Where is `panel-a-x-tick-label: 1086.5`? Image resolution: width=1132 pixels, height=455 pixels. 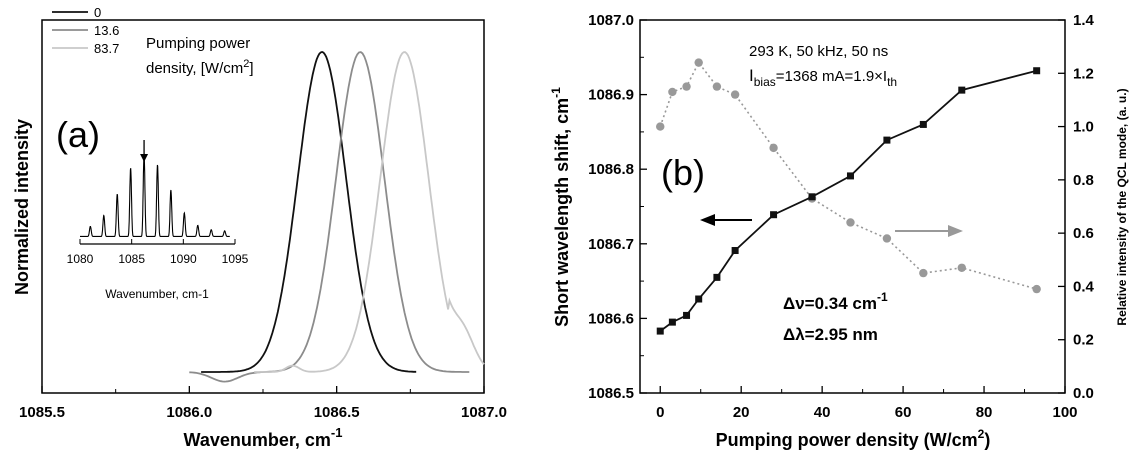 panel-a-x-tick-label: 1086.5 is located at coordinates (337, 412).